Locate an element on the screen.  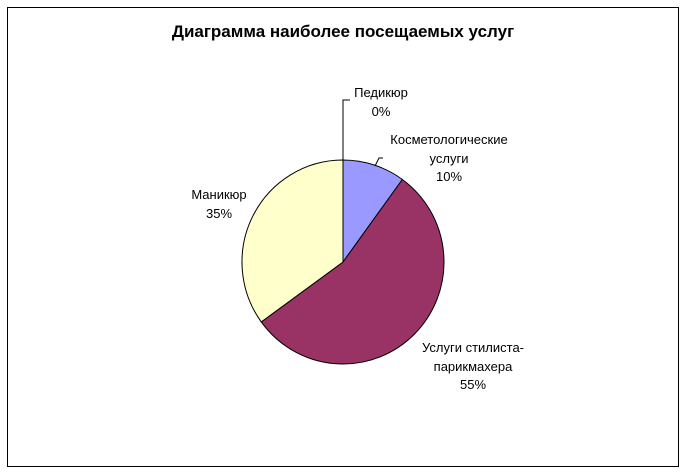
slice-name-stylist-line1: Услуги стилиста- is located at coordinates (473, 347).